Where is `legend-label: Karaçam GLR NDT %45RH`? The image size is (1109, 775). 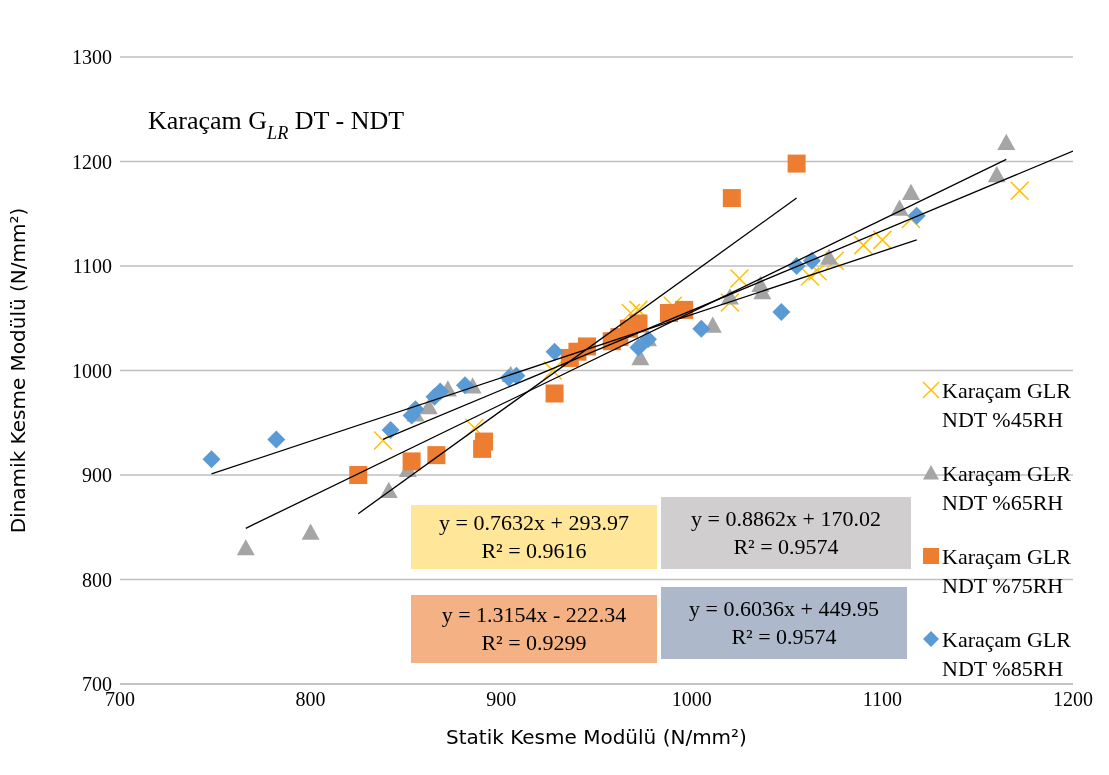 legend-label: Karaçam GLR NDT %45RH is located at coordinates (1007, 405).